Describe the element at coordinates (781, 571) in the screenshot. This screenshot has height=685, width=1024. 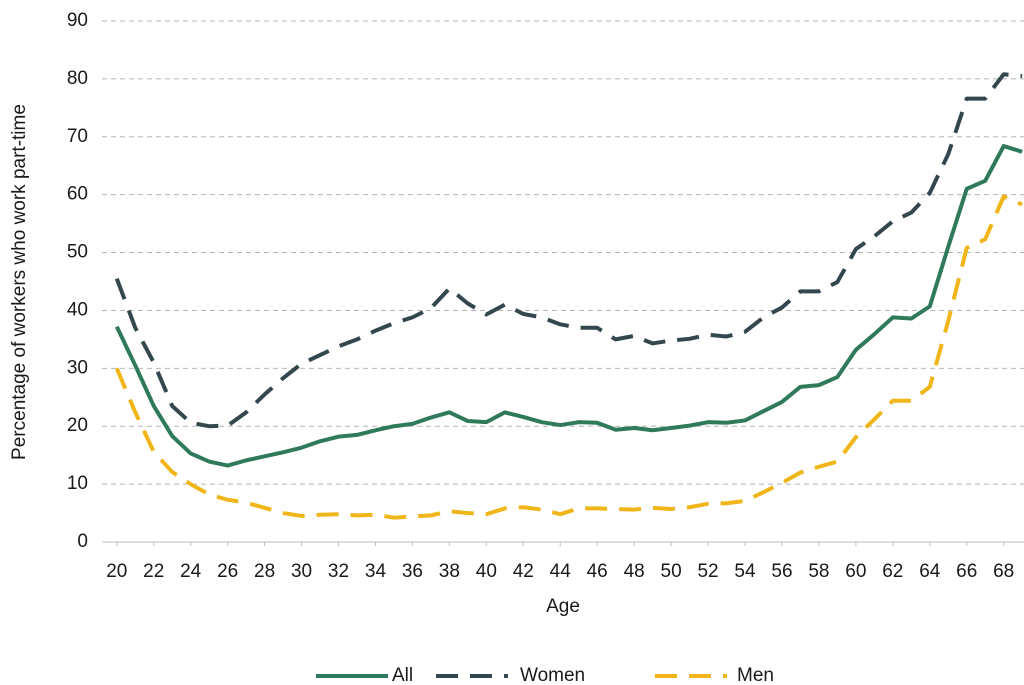
I see `x-tick-label: 56` at that location.